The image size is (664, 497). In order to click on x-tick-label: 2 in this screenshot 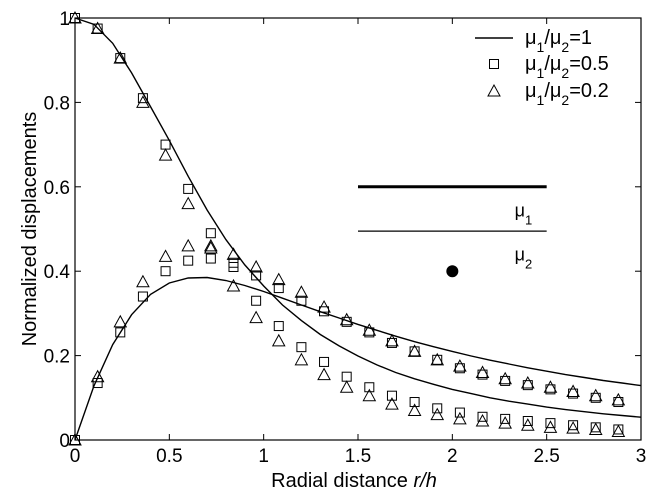, I will do `click(452, 456)`.